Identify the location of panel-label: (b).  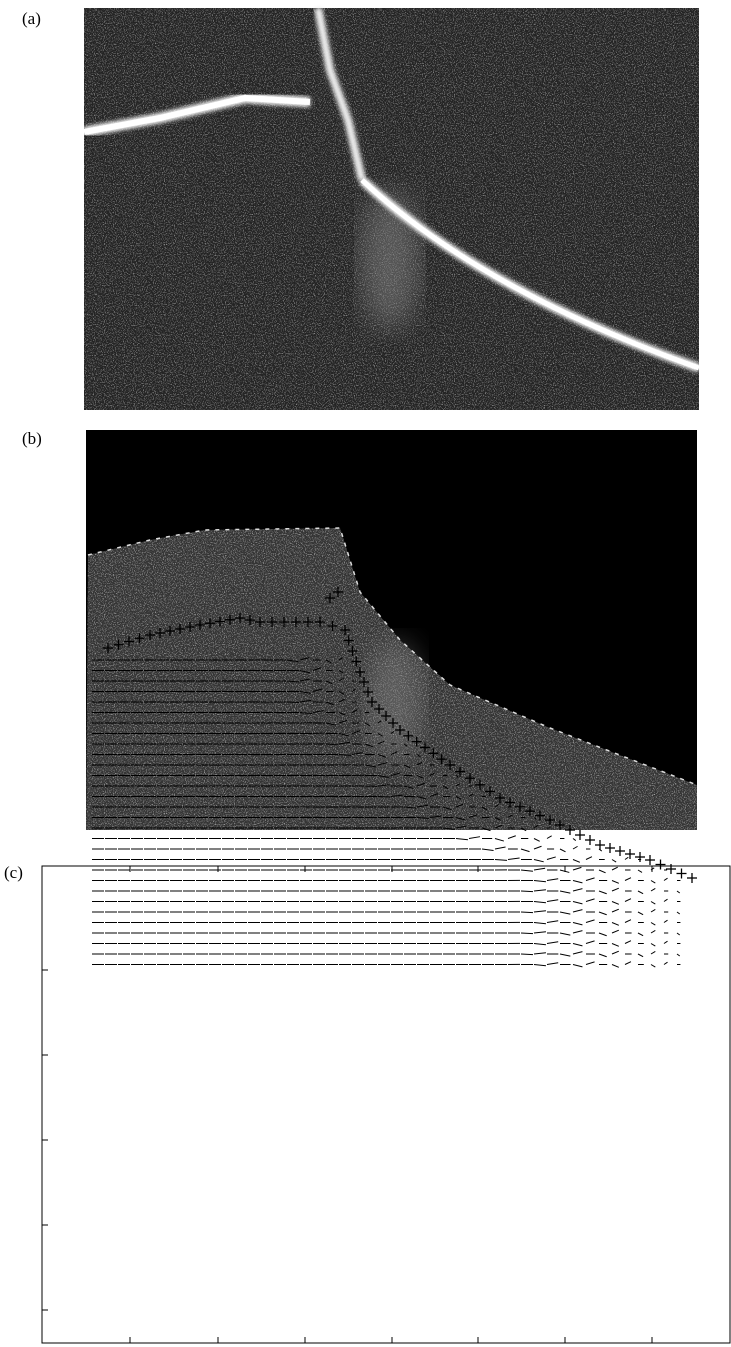
(32, 438).